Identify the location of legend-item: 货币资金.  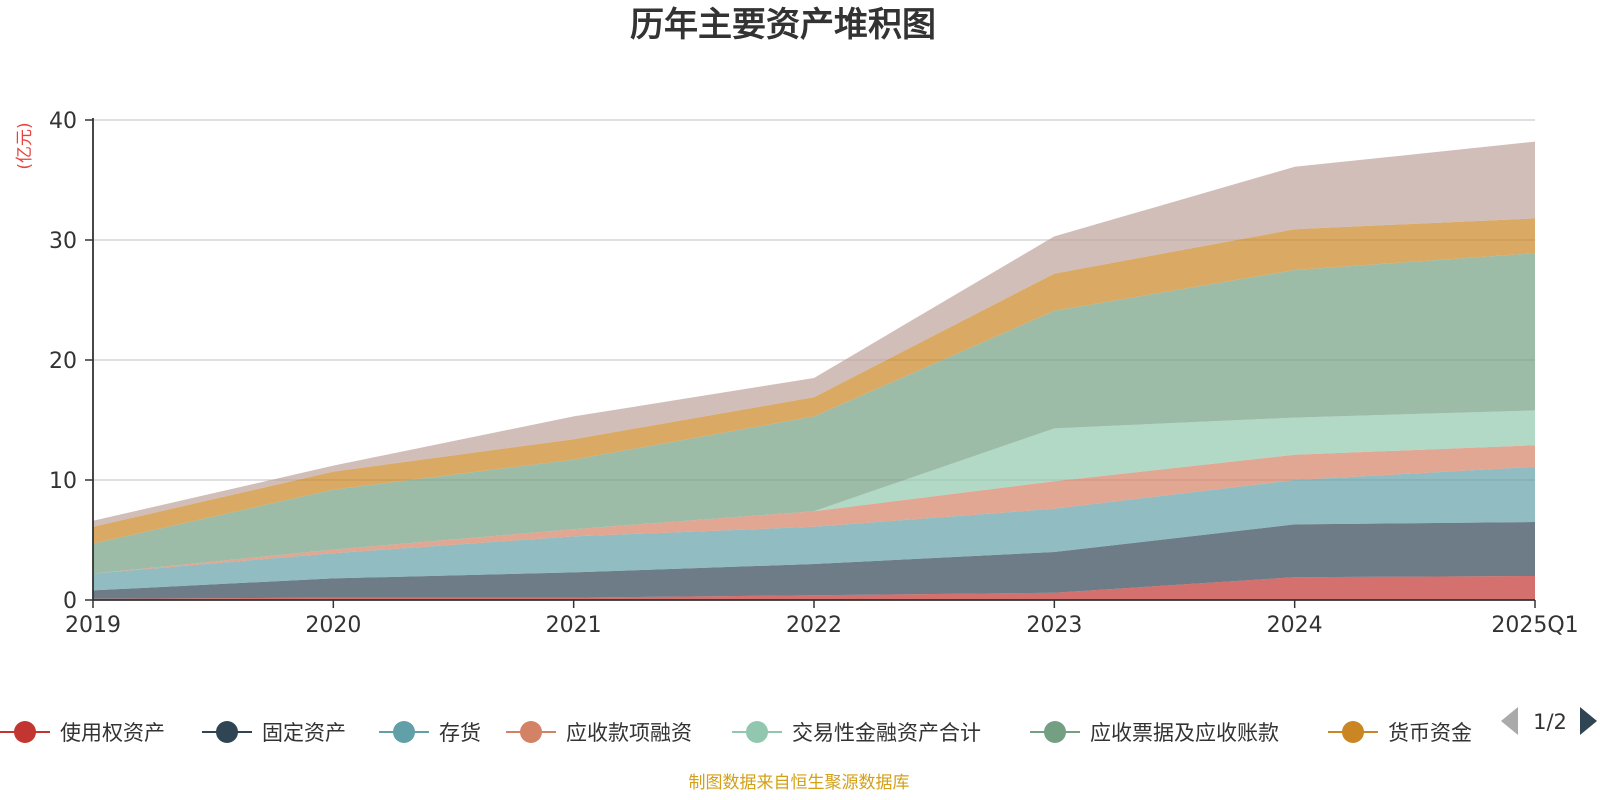
(1400, 733).